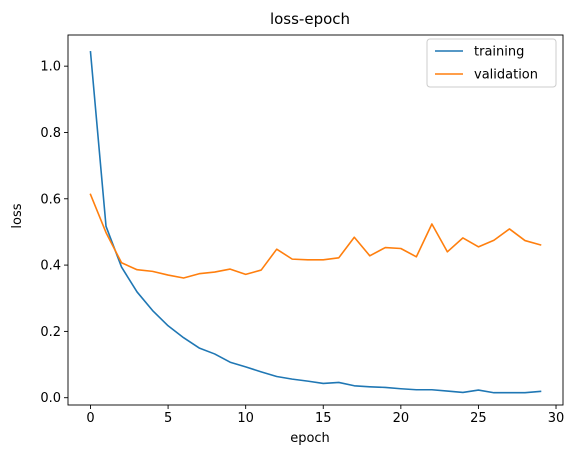 Image resolution: width=569 pixels, height=455 pixels. What do you see at coordinates (50, 67) in the screenshot?
I see `y-tick-label: 1.0` at bounding box center [50, 67].